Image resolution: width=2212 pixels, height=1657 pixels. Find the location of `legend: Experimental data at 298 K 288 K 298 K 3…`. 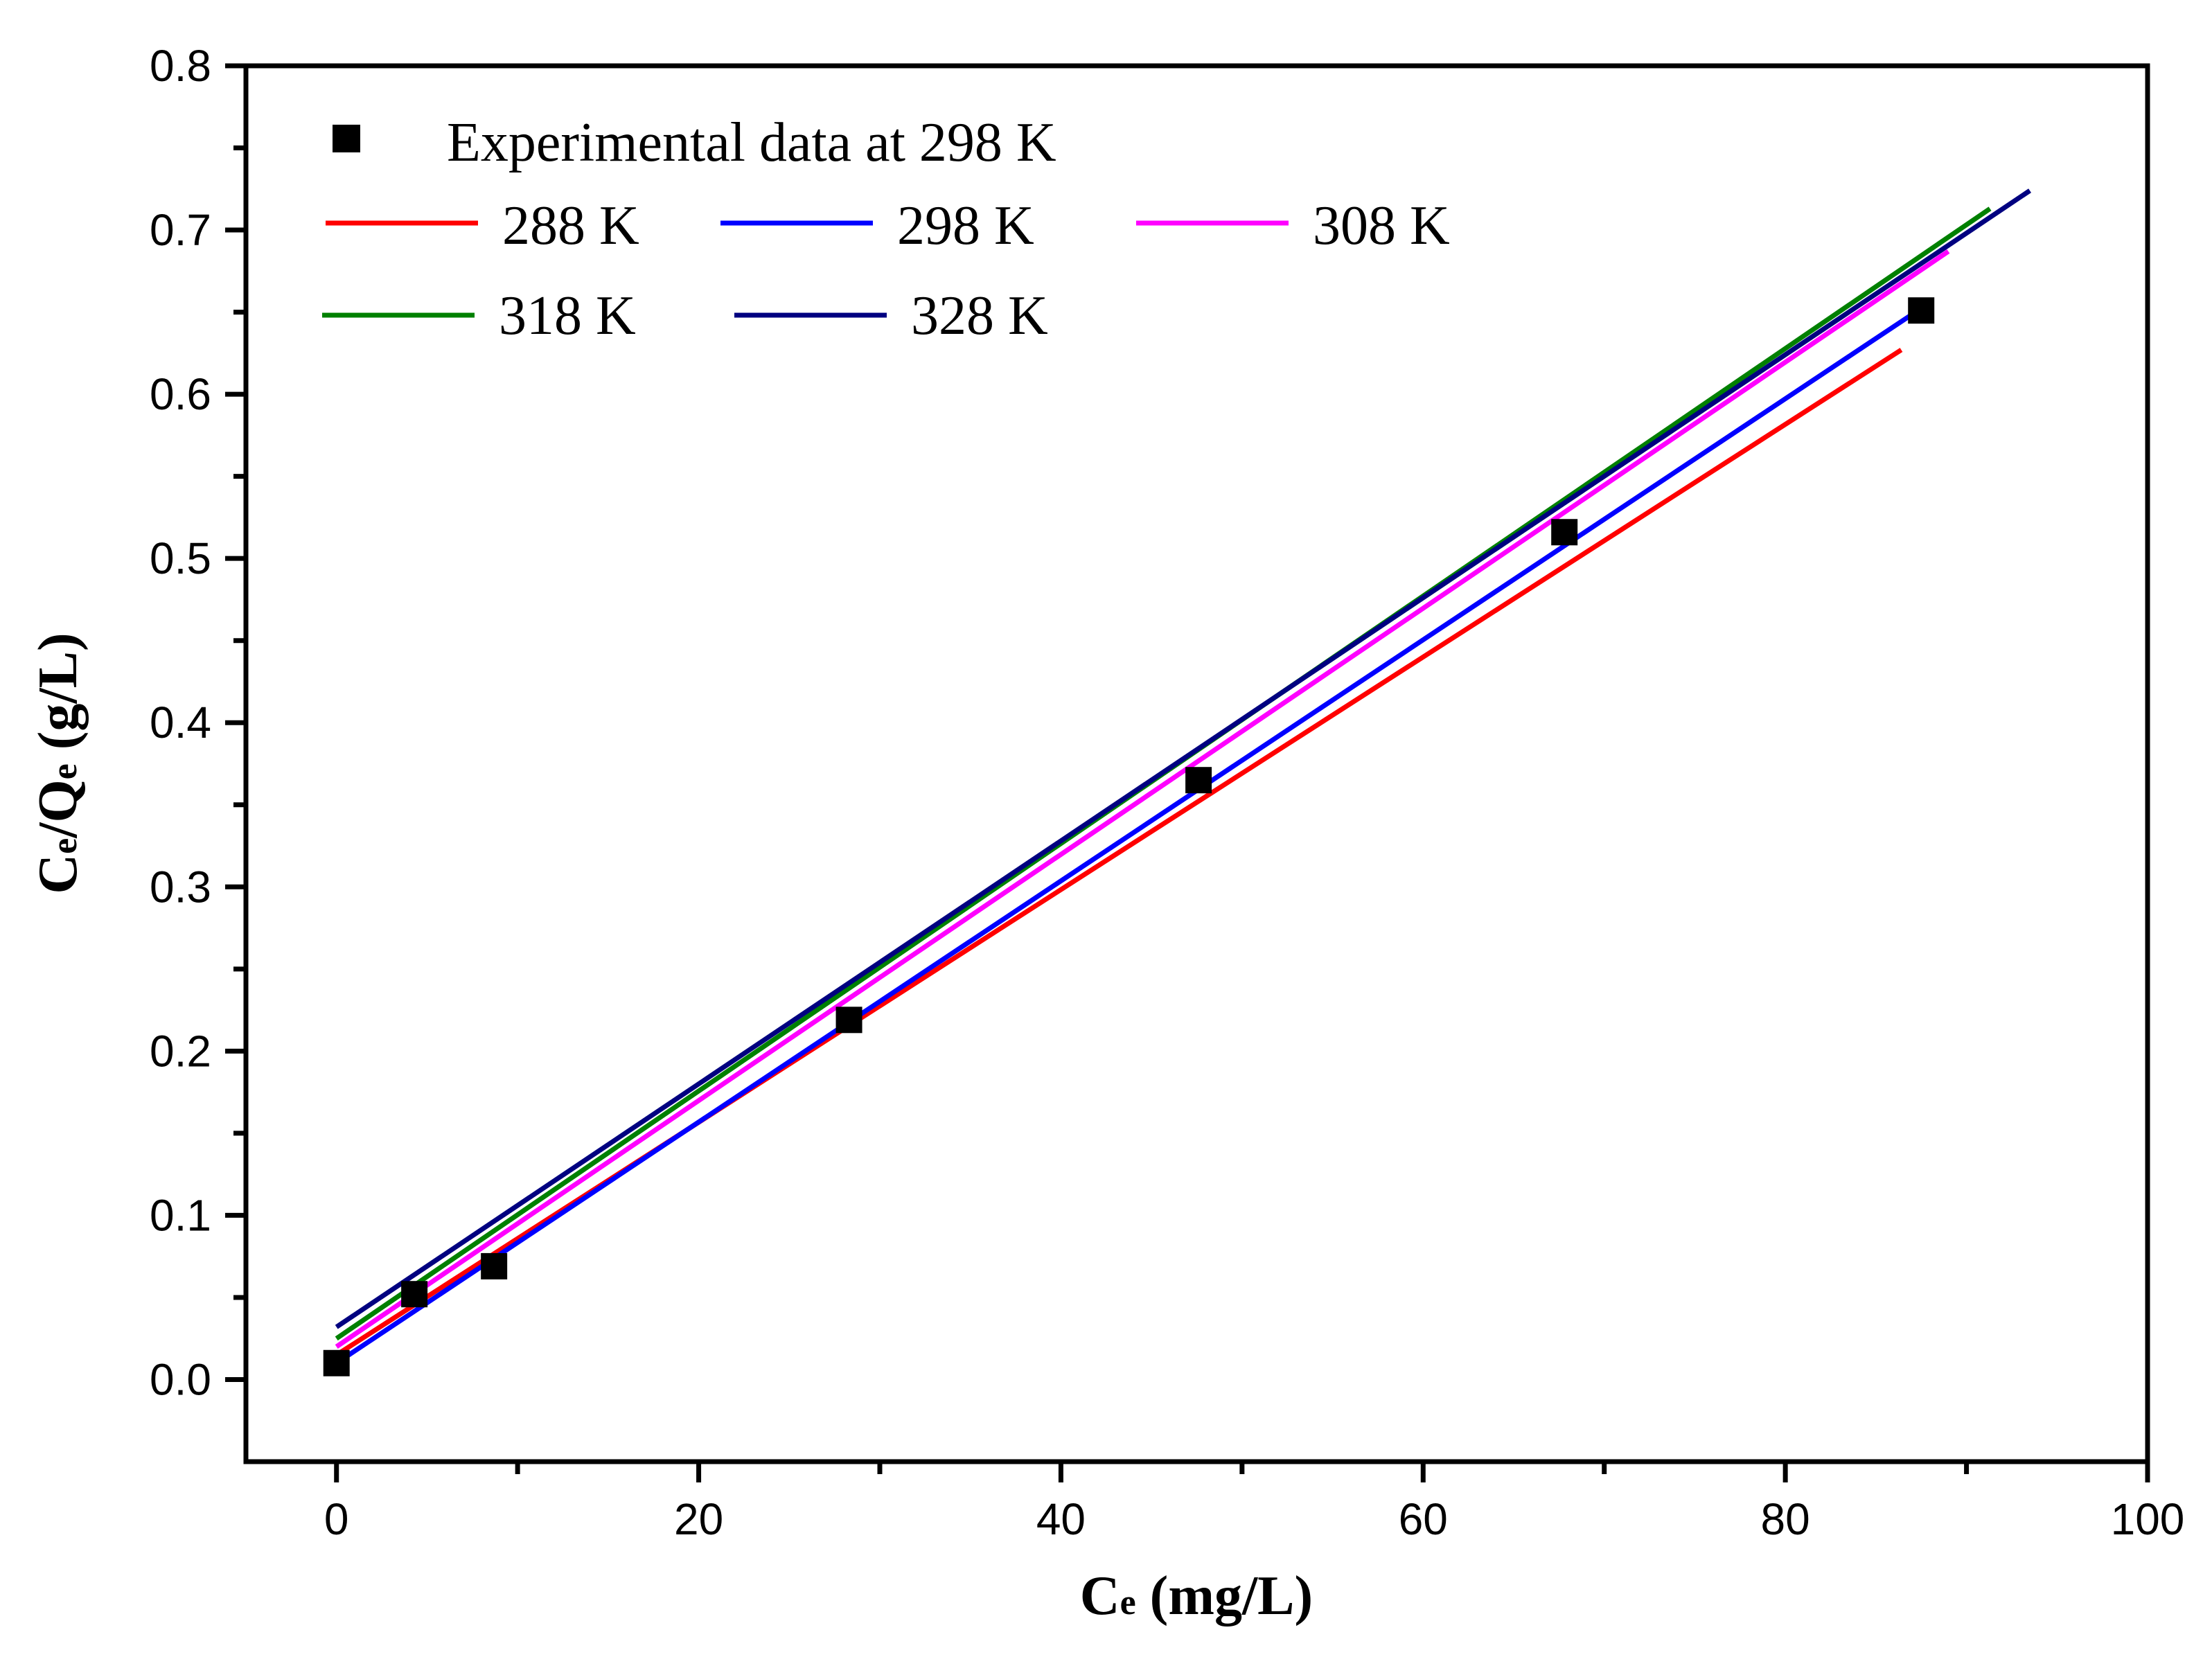

legend: Experimental data at 298 K 288 K 298 K 3… is located at coordinates (886, 229).